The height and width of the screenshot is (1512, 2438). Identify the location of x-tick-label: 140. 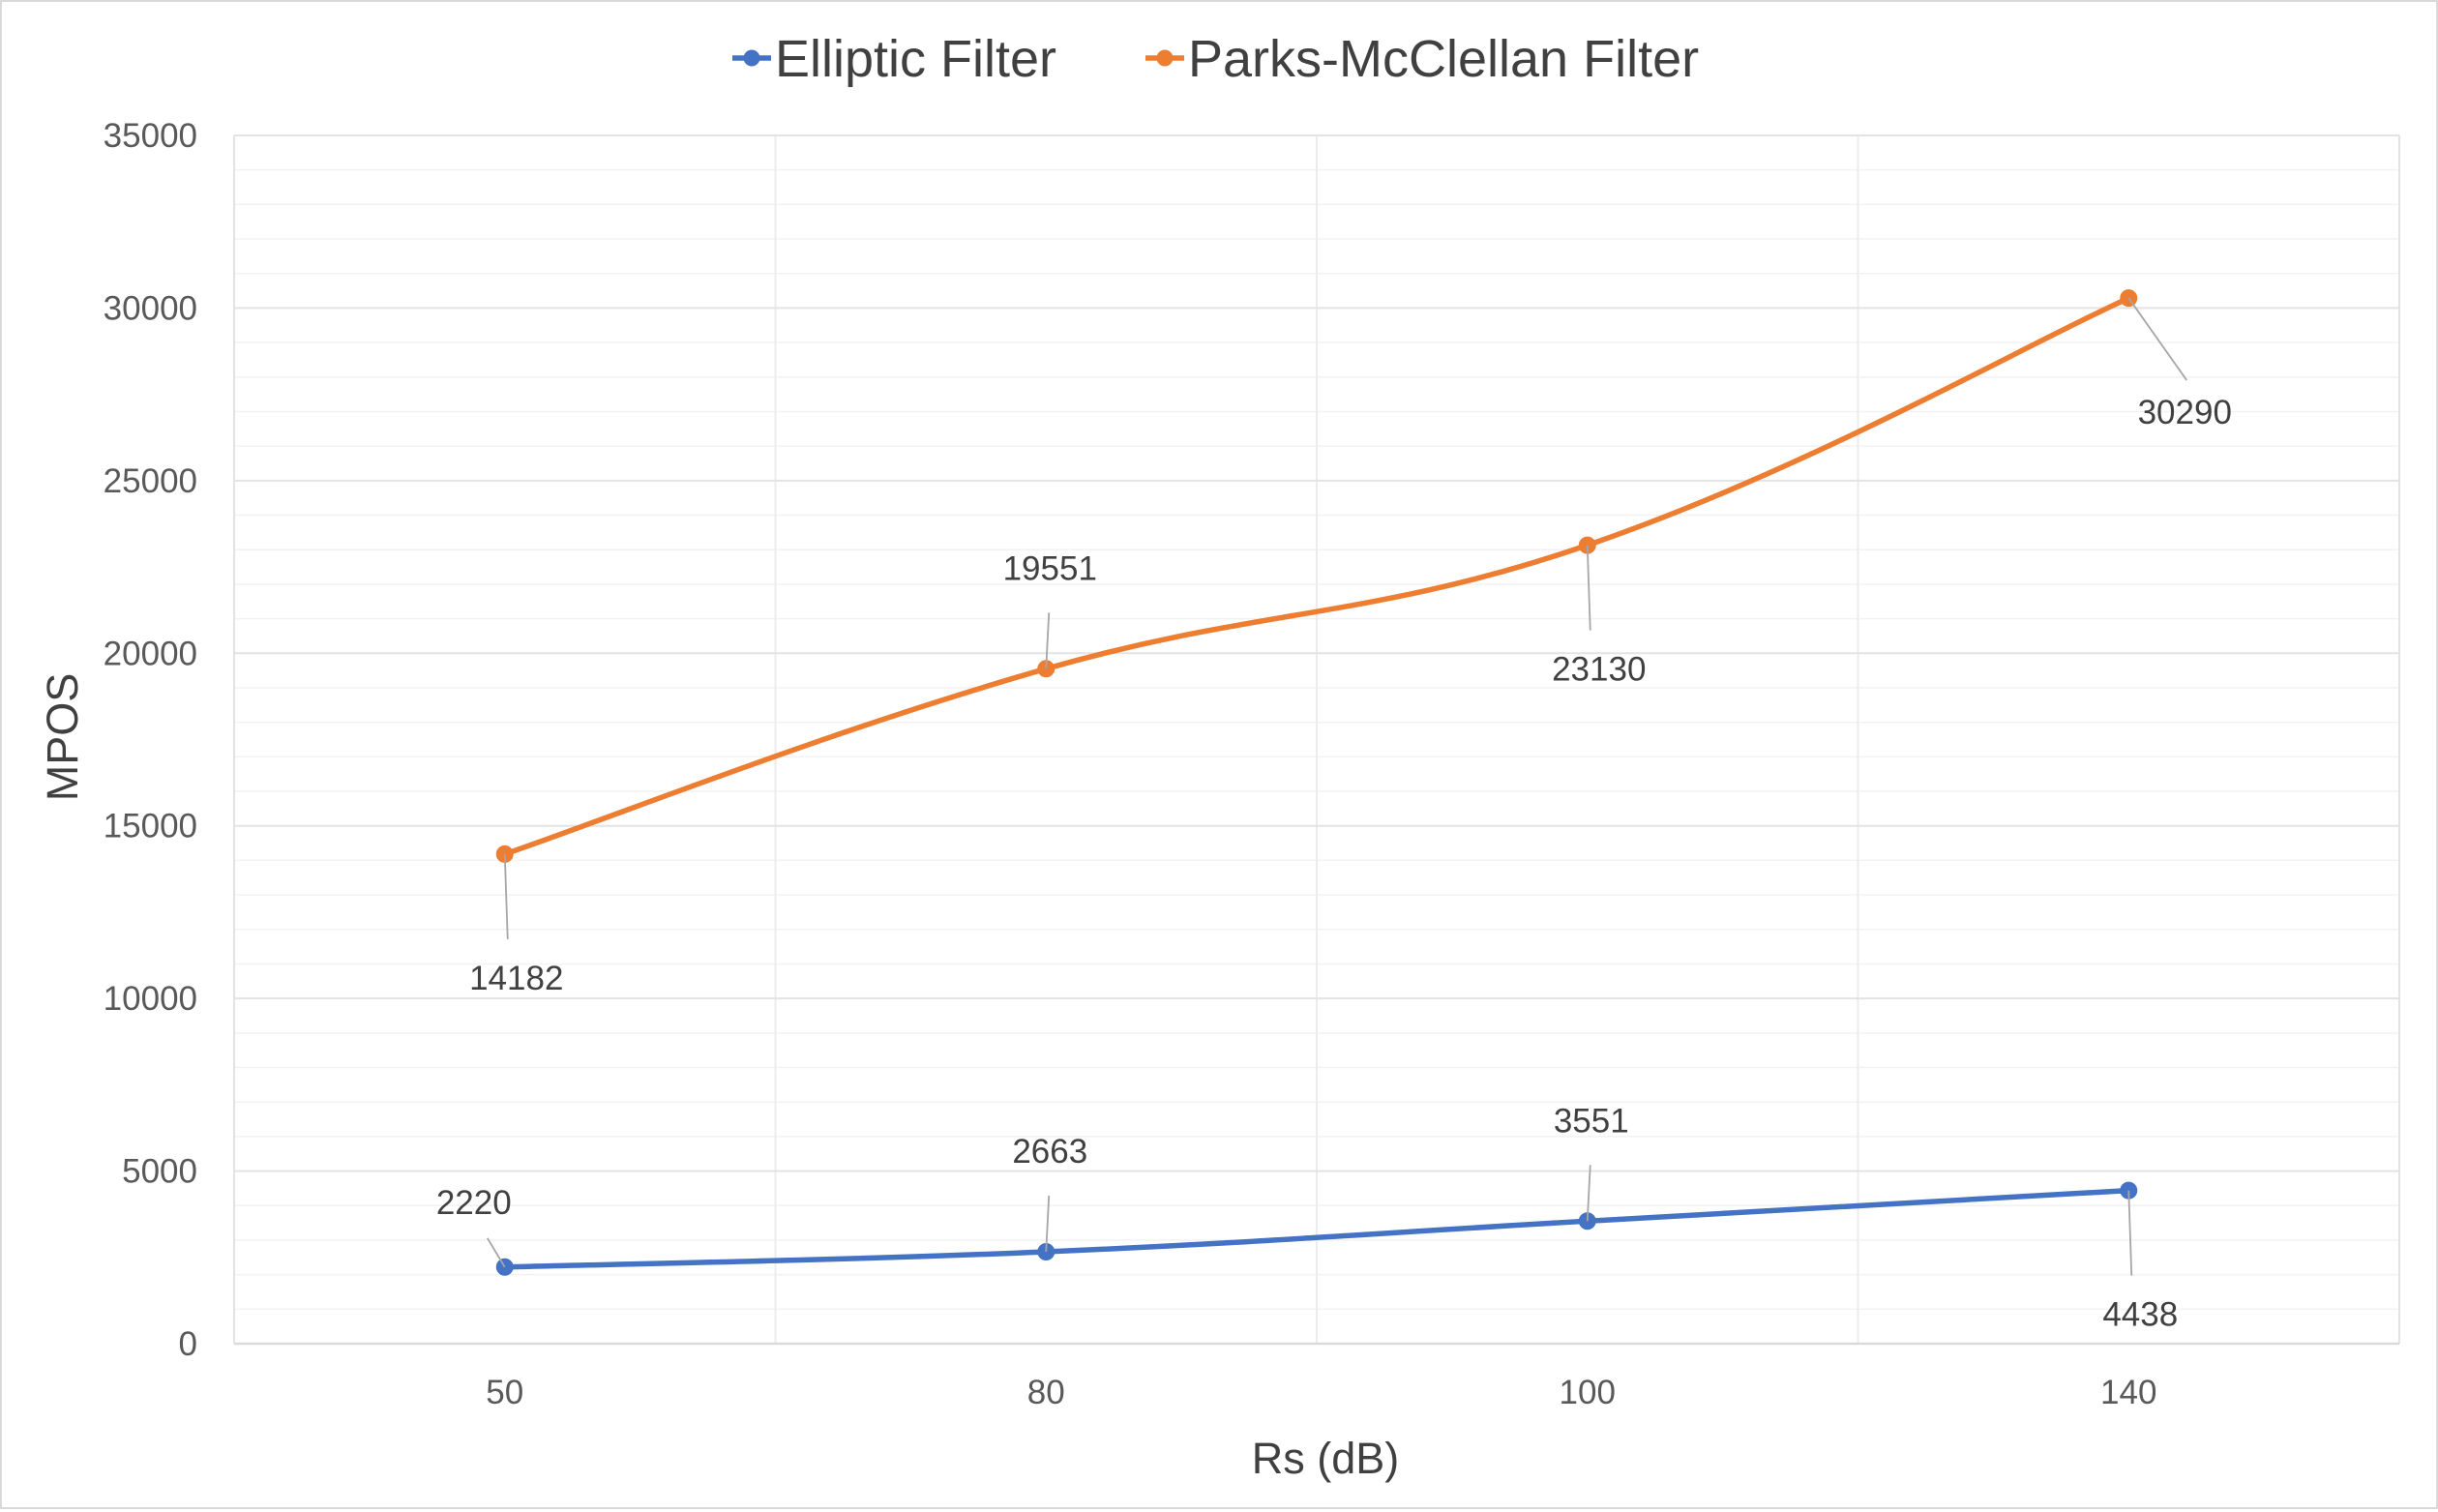
(2128, 1393).